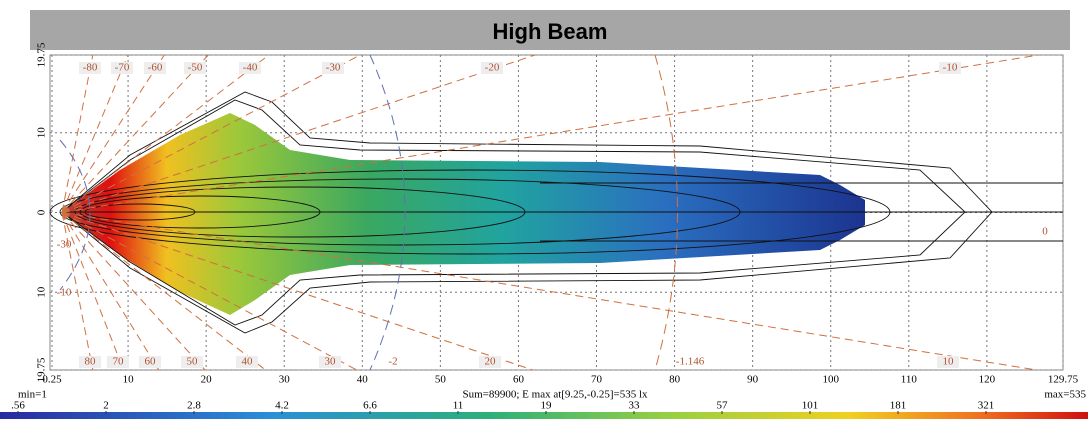 This screenshot has width=1088, height=424. What do you see at coordinates (441, 380) in the screenshot?
I see `x-tick-label: 50` at bounding box center [441, 380].